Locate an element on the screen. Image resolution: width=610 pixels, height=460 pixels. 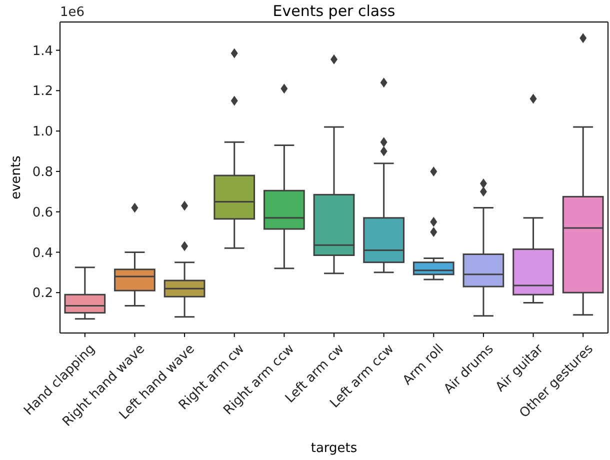
chart-title: Events per class is located at coordinates (334, 11).